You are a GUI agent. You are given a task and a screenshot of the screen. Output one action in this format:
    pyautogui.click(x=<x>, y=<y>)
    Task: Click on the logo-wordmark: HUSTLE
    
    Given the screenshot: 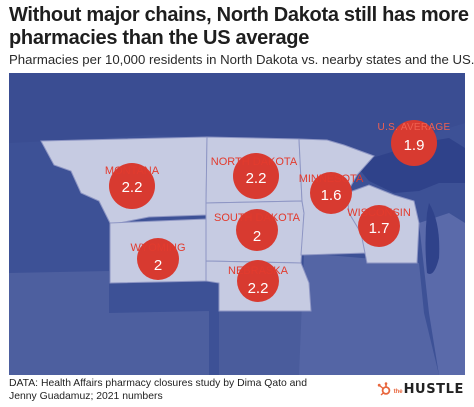 What is the action you would take?
    pyautogui.click(x=433, y=389)
    